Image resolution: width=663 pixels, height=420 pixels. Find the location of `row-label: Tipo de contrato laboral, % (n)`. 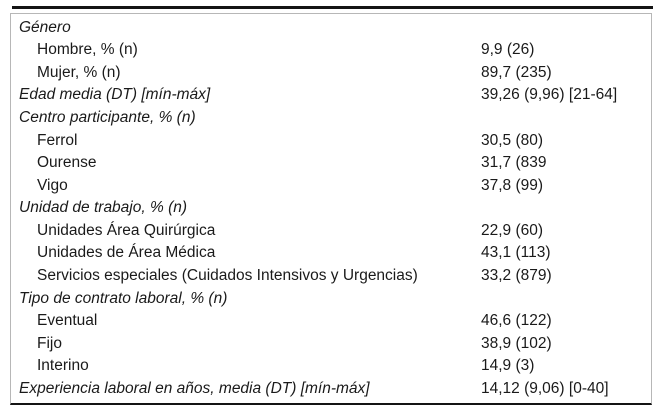

row-label: Tipo de contrato laboral, % (n) is located at coordinates (123, 298).